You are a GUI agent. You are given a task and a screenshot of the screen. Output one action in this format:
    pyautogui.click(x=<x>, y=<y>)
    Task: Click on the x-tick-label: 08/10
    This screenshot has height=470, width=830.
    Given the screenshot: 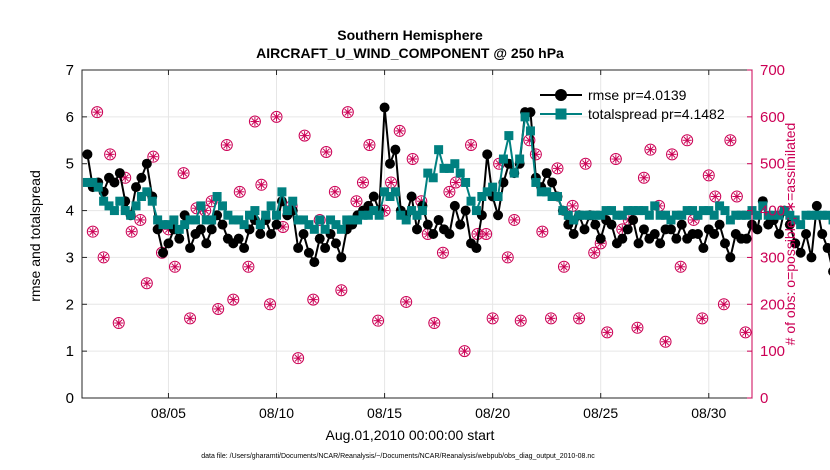 What is the action you would take?
    pyautogui.click(x=276, y=413)
    